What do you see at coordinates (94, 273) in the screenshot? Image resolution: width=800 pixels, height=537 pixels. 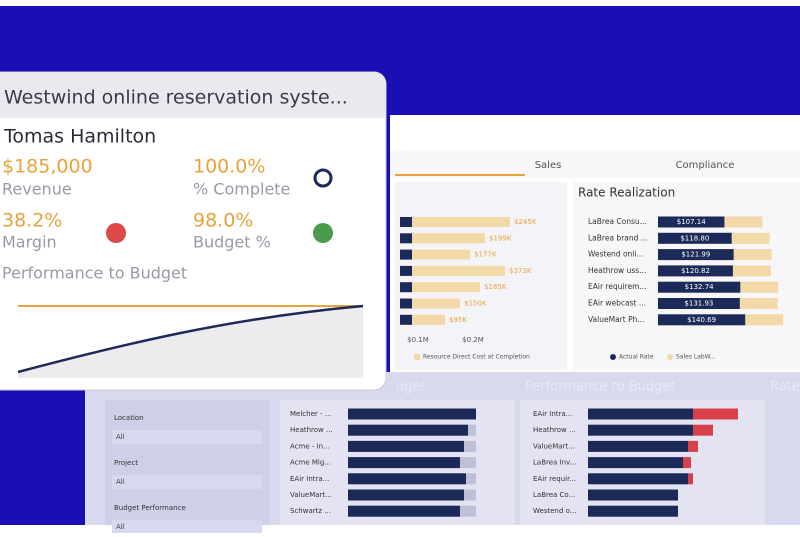 I see `chart-title: Performance to Budget` at bounding box center [94, 273].